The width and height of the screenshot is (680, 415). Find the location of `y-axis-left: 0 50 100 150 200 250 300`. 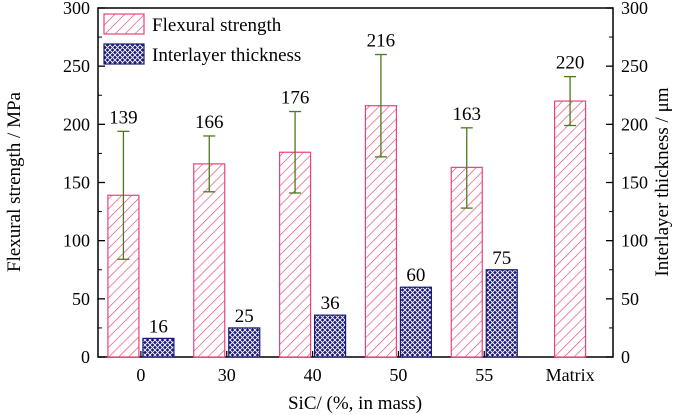

y-axis-left: 0 50 100 150 200 250 300 is located at coordinates (84, 183).